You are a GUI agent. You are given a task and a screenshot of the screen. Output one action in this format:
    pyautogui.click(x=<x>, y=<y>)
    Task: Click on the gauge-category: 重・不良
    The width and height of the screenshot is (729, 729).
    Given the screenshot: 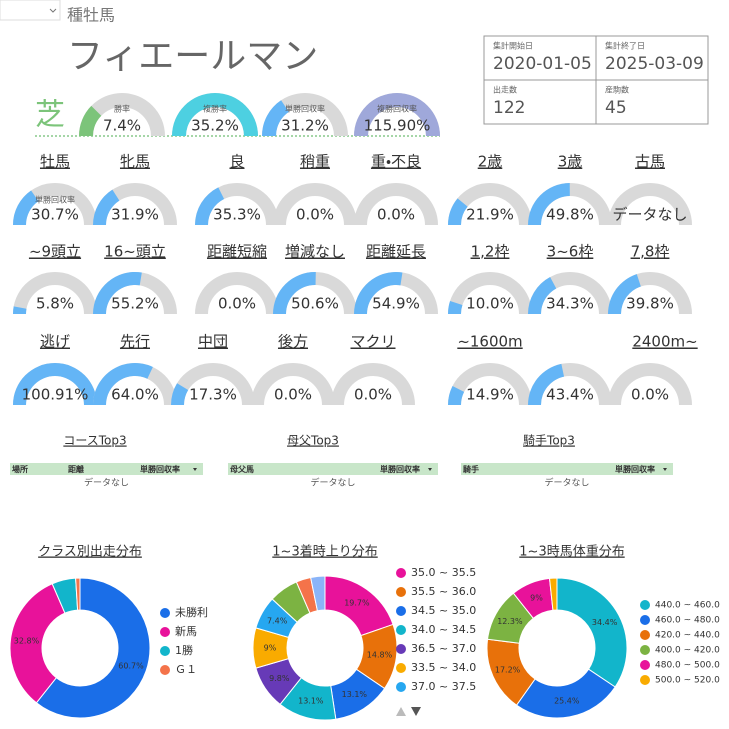 What is the action you would take?
    pyautogui.click(x=396, y=162)
    